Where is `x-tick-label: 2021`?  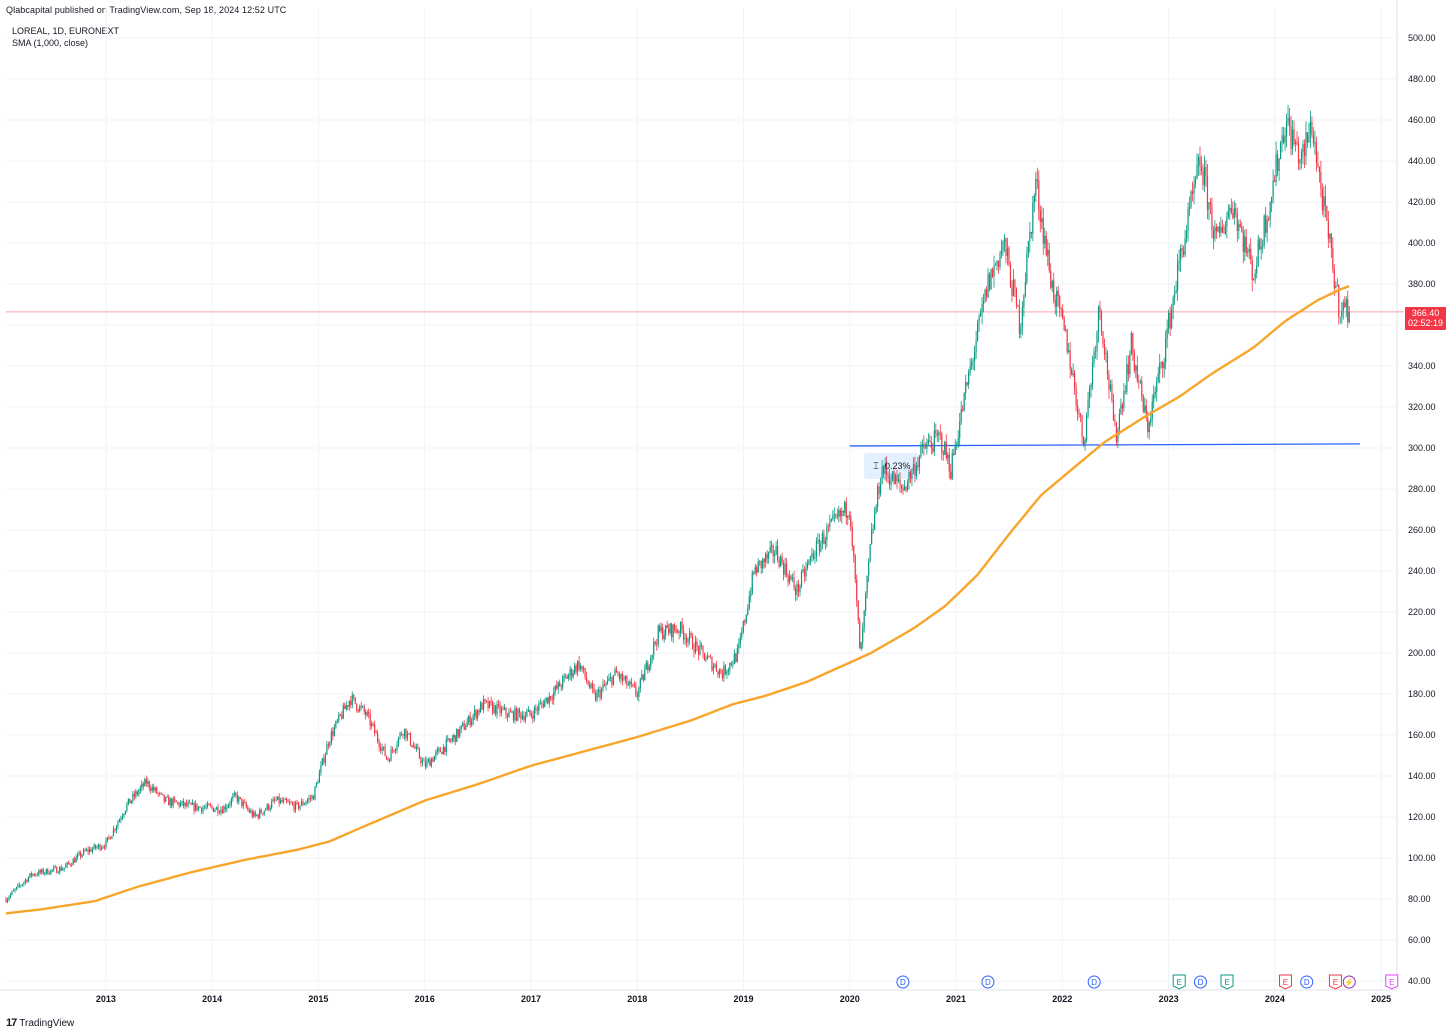 x-tick-label: 2021 is located at coordinates (956, 999).